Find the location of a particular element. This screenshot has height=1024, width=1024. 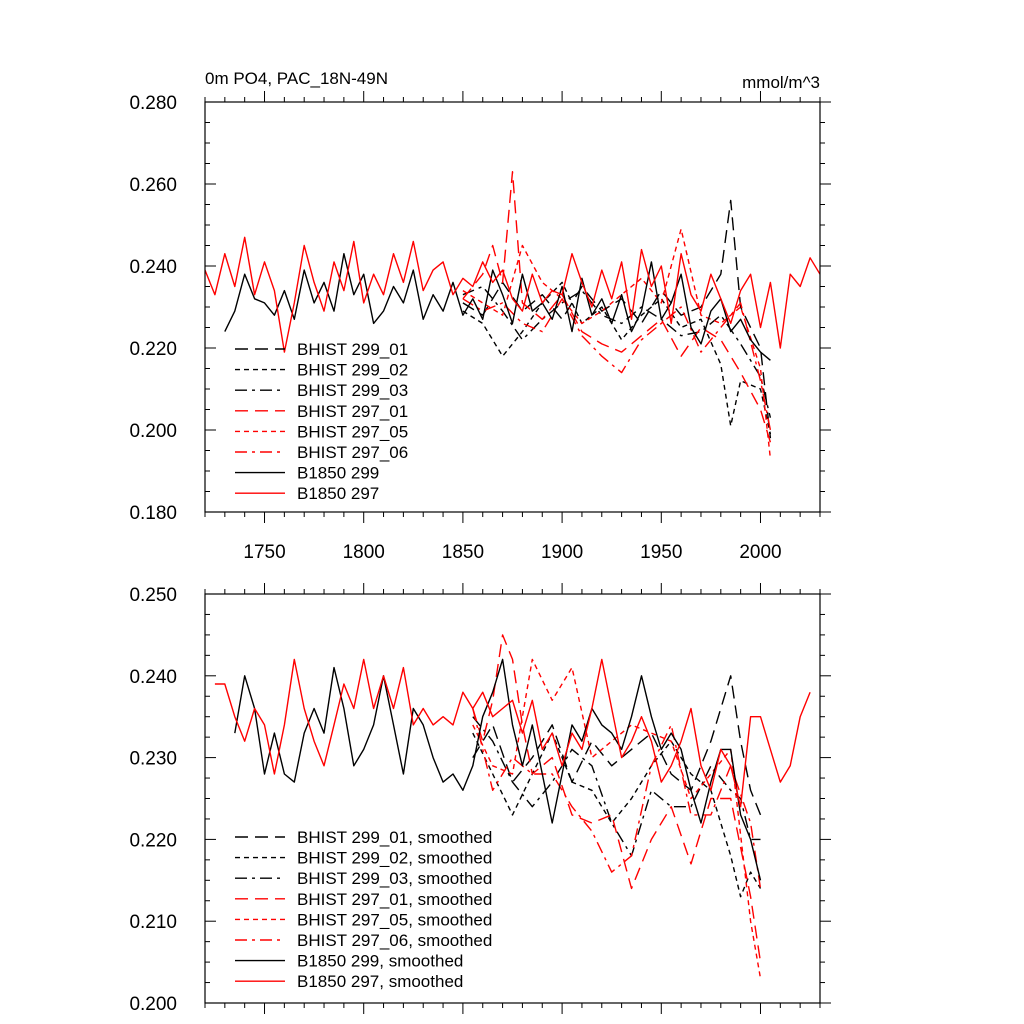

legend-entry: BHIST 299_02 is located at coordinates (352, 370).